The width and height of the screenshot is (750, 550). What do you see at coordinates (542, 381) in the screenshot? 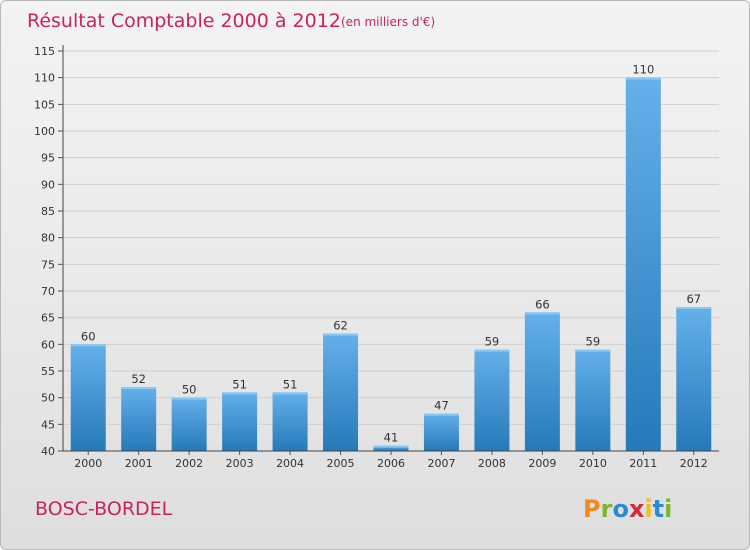
I see `bar-2009` at bounding box center [542, 381].